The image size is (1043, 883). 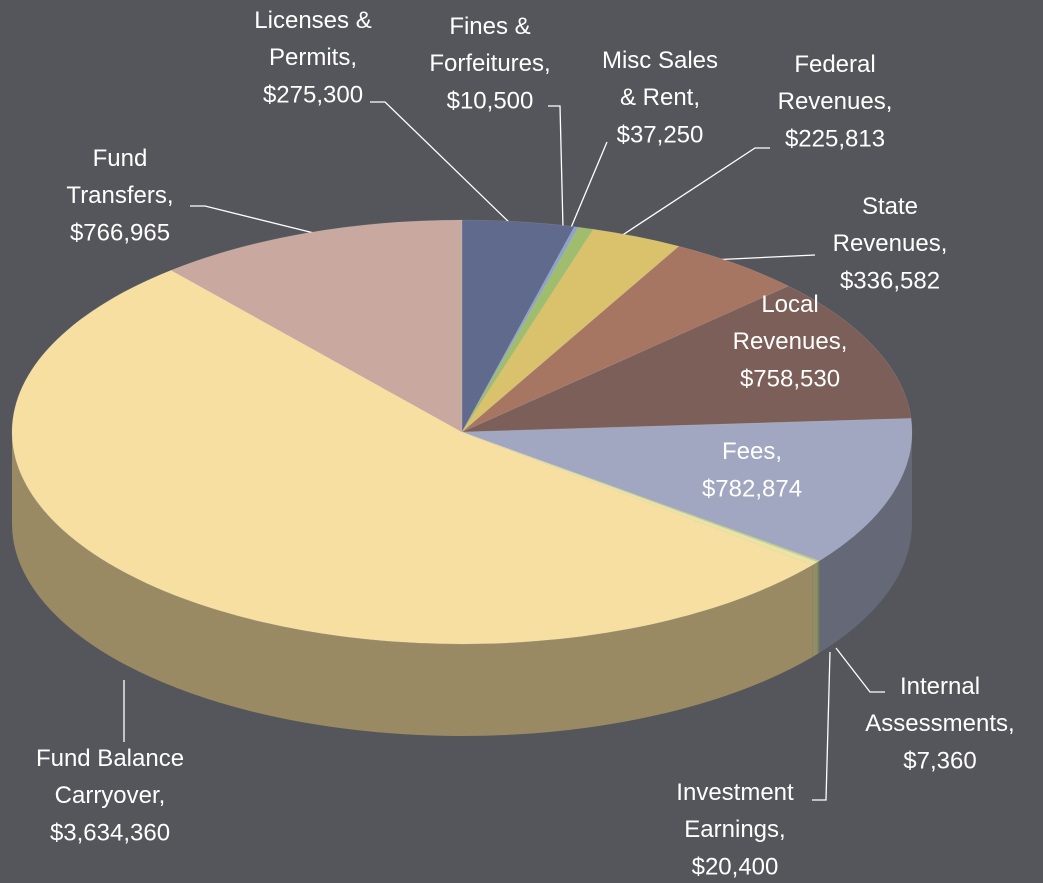 What do you see at coordinates (110, 758) in the screenshot?
I see `label-line: Fund Balance` at bounding box center [110, 758].